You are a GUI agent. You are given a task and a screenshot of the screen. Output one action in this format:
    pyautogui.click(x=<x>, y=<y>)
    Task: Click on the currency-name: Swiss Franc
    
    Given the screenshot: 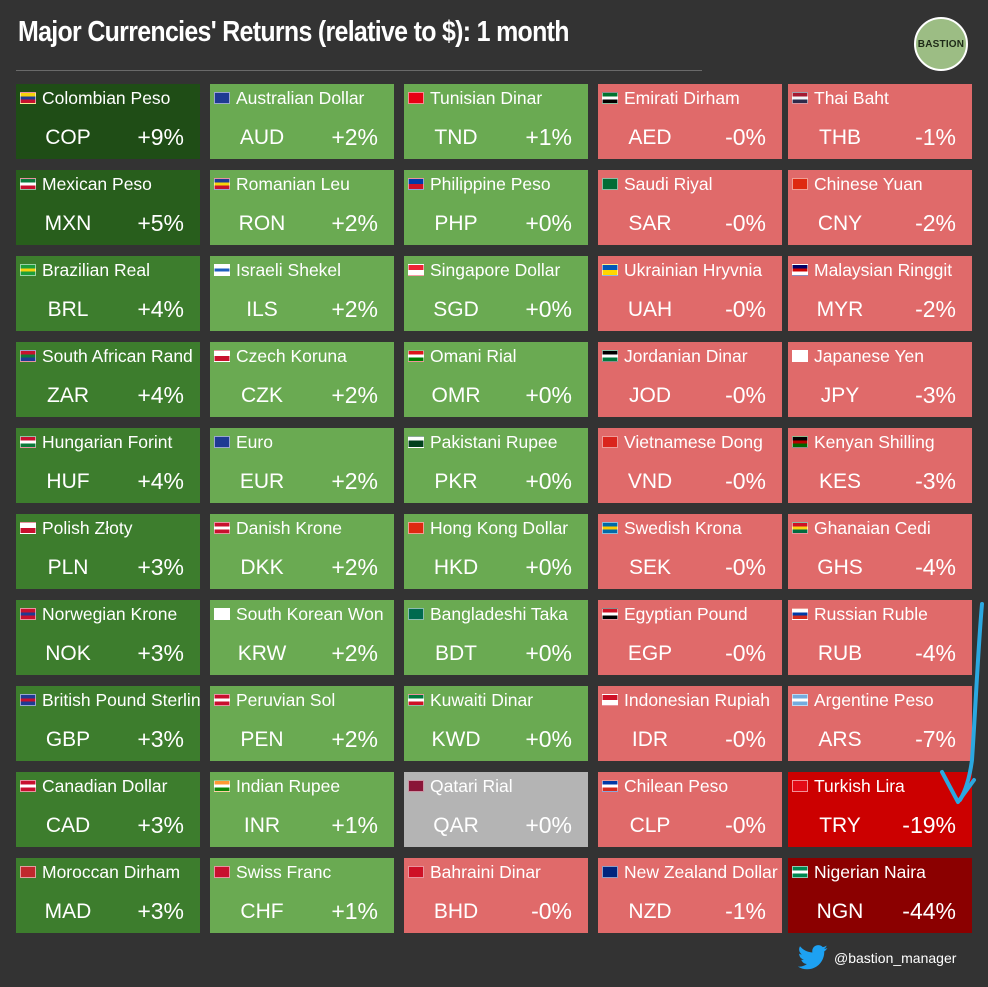 What is the action you would take?
    pyautogui.click(x=284, y=871)
    